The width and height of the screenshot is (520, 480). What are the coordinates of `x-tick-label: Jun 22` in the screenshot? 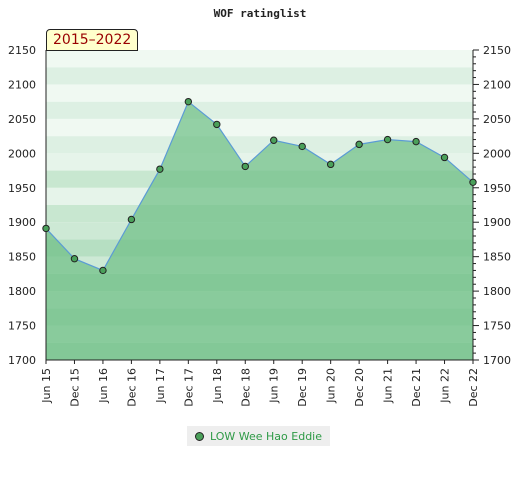 It's located at (445, 386).